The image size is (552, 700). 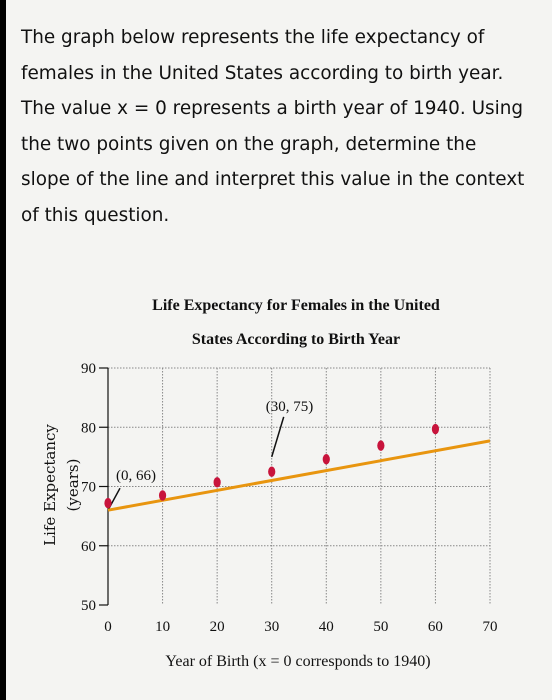 I want to click on y-tick-label: 60, so click(x=88, y=547).